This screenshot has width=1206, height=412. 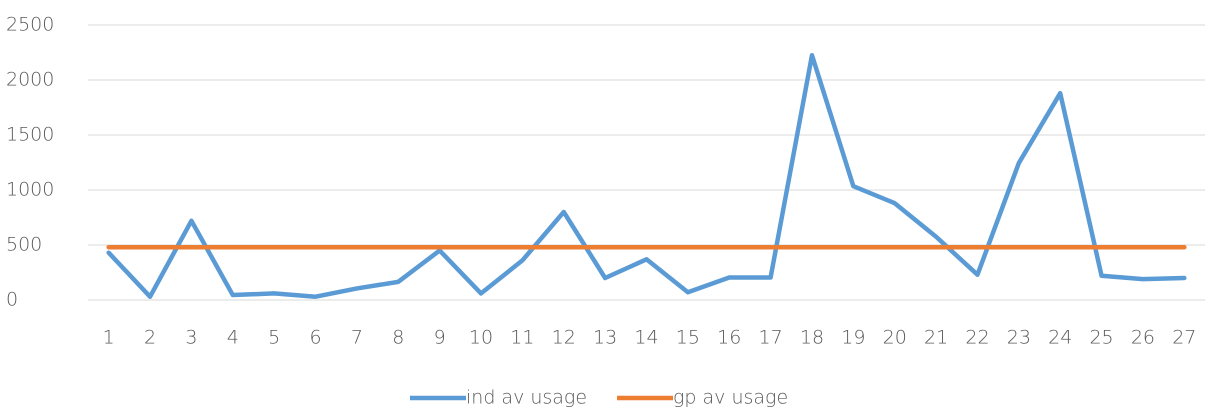 What do you see at coordinates (30, 190) in the screenshot?
I see `y-tick-label: 1000` at bounding box center [30, 190].